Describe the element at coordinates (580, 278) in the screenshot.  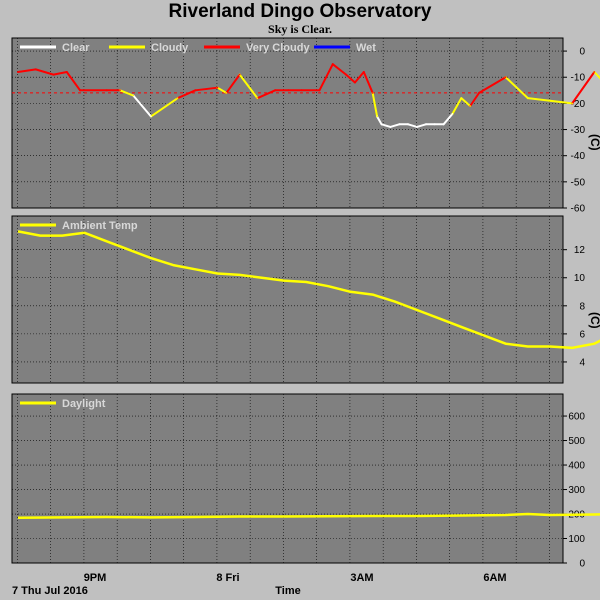
I see `y-tick-label: 10` at that location.